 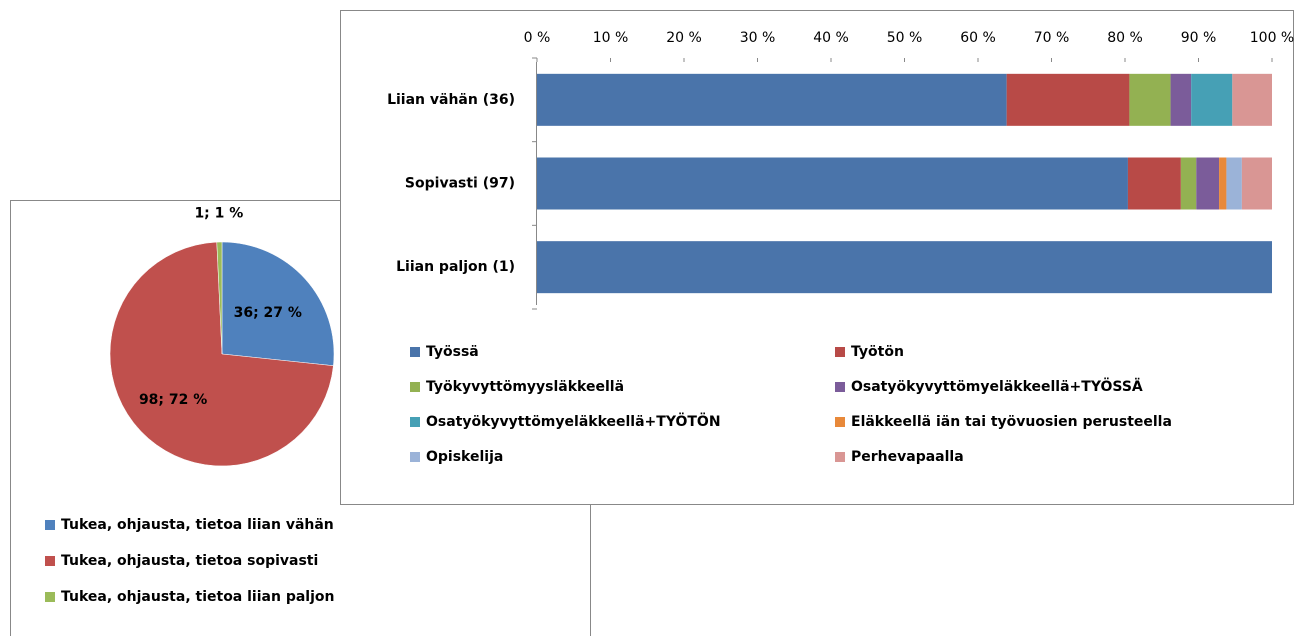 What do you see at coordinates (460, 184) in the screenshot?
I see `y-tick-label: Sopivasti (97)` at bounding box center [460, 184].